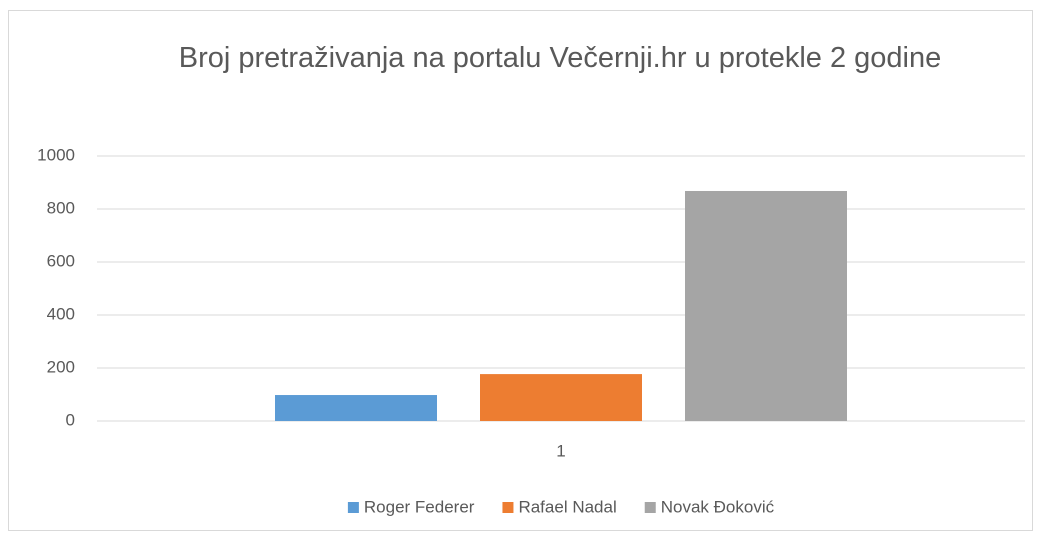 The width and height of the screenshot is (1041, 539). I want to click on legend-label: Rafael Nadal, so click(567, 506).